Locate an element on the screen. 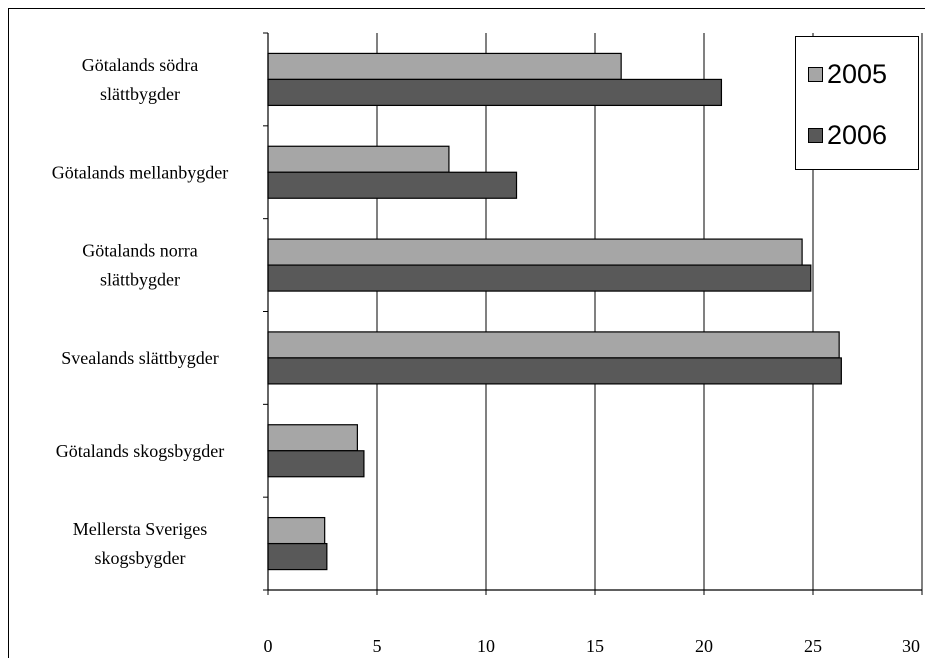 This screenshot has height=659, width=926. category-label-4: Götalands skogsbygder is located at coordinates (140, 451).